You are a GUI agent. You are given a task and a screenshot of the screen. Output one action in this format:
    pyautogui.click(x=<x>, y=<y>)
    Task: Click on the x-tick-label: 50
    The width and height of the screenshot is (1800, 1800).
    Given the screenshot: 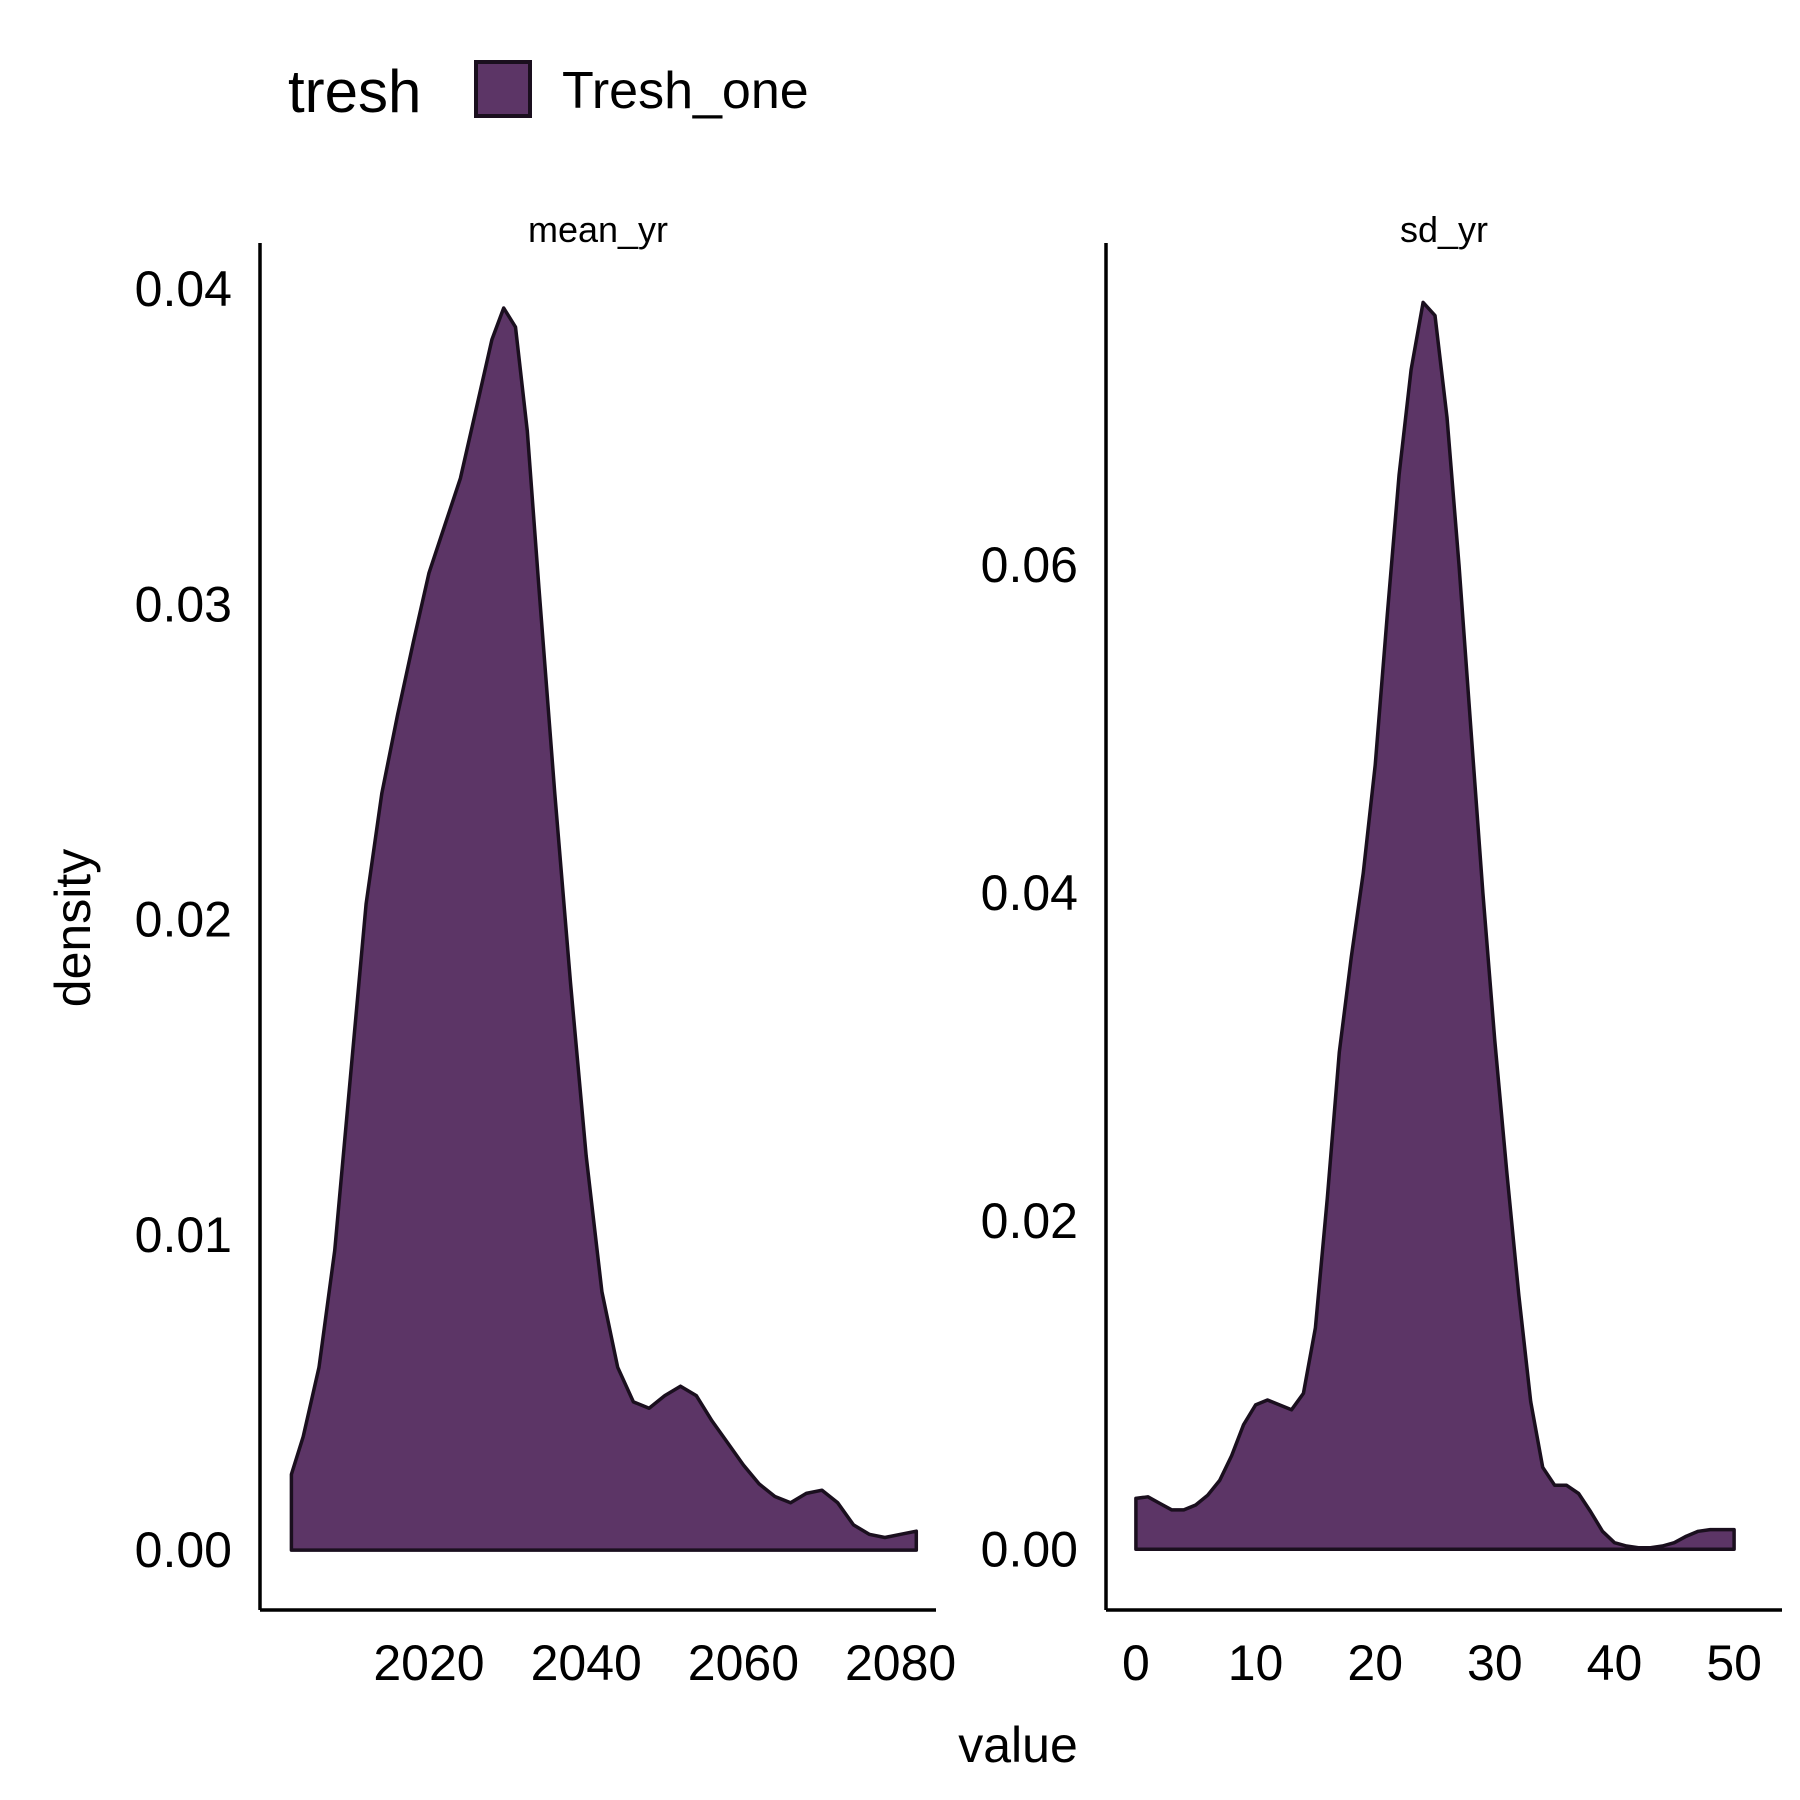 What is the action you would take?
    pyautogui.click(x=1734, y=1663)
    